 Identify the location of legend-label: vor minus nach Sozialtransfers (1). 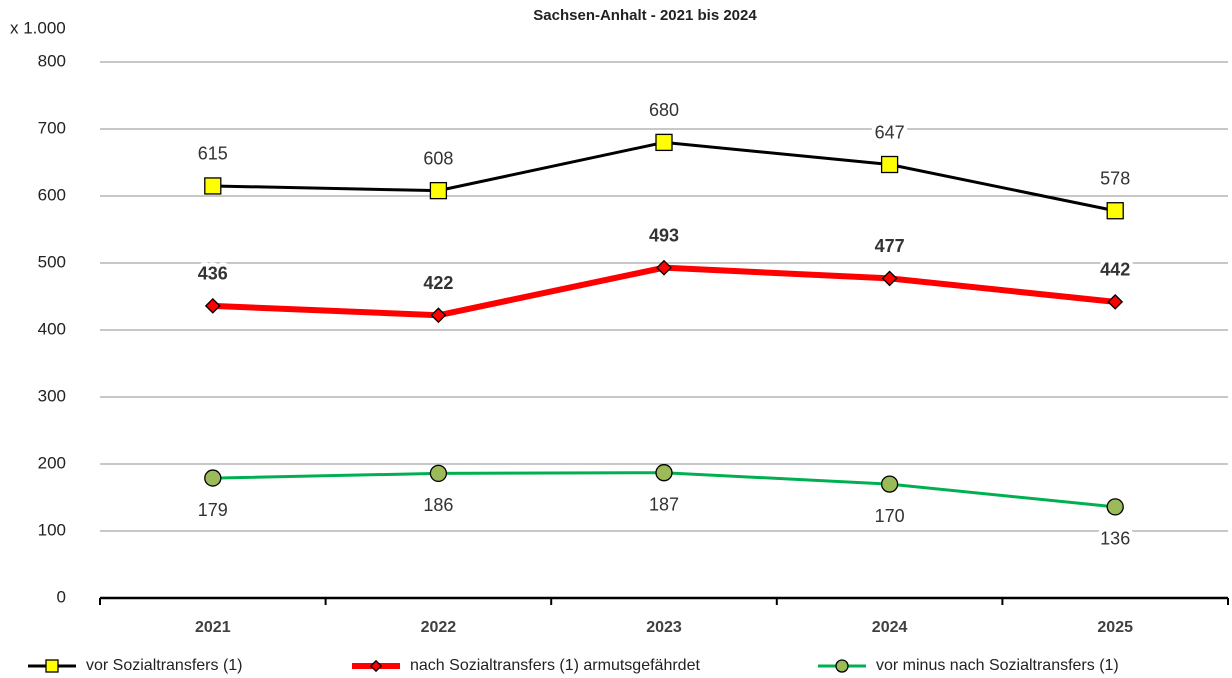
(997, 665).